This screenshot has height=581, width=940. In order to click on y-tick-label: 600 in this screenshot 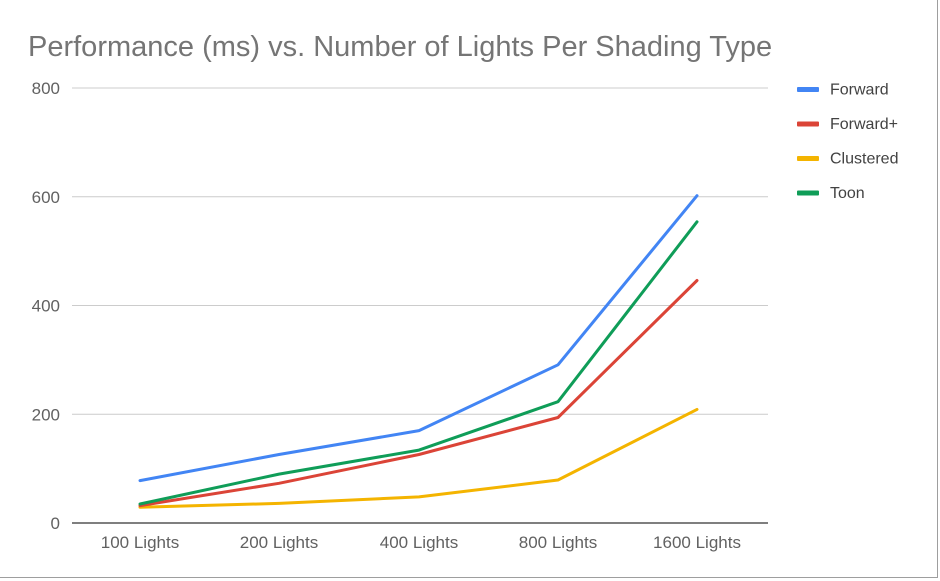, I will do `click(46, 197)`.